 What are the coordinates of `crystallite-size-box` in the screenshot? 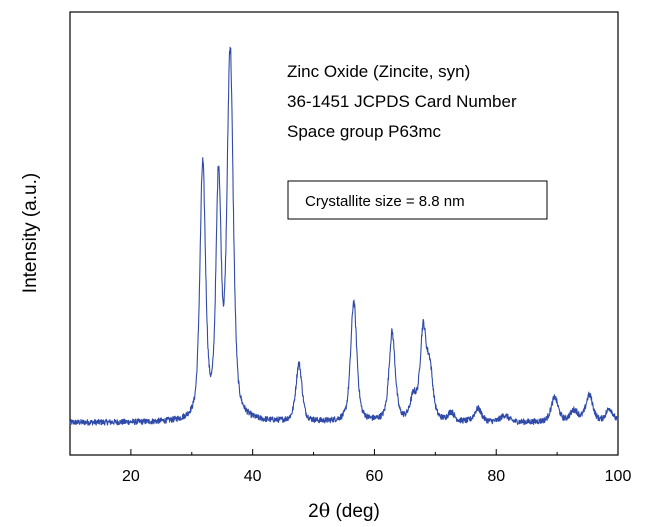 It's located at (417, 200).